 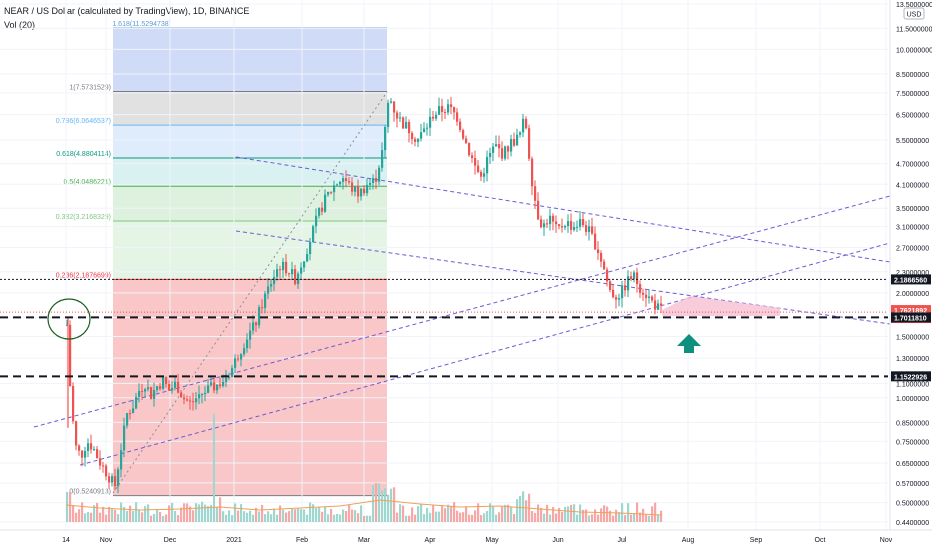 I want to click on fib-level-label: 0.382(3.2168329), so click(x=83, y=217).